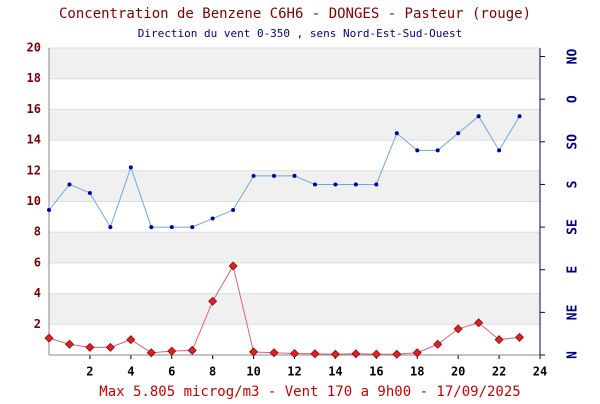 This screenshot has width=600, height=404. I want to click on y-tick-label: 6, so click(37, 262).